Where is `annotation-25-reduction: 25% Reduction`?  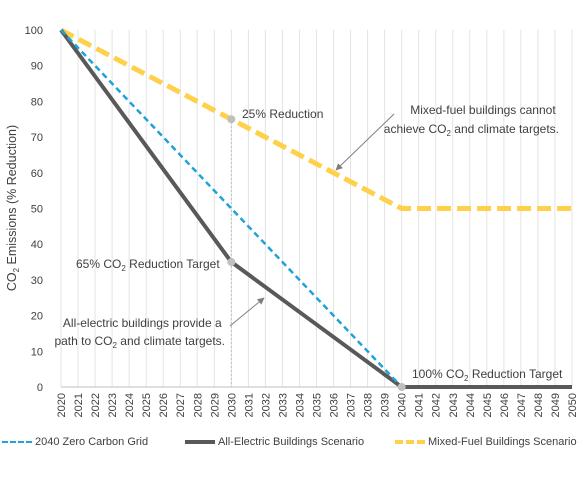
annotation-25-reduction: 25% Reduction is located at coordinates (282, 114).